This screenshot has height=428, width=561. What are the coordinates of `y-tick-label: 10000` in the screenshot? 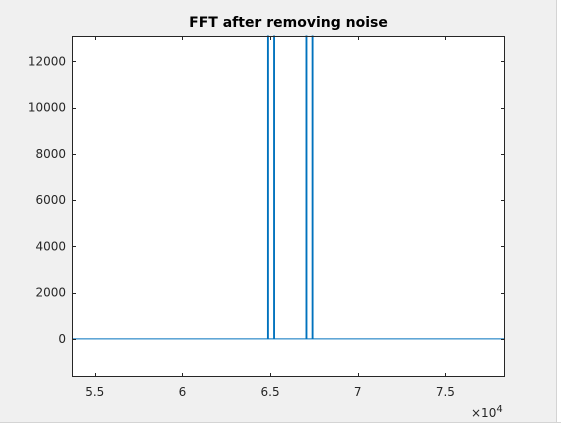 It's located at (47, 108).